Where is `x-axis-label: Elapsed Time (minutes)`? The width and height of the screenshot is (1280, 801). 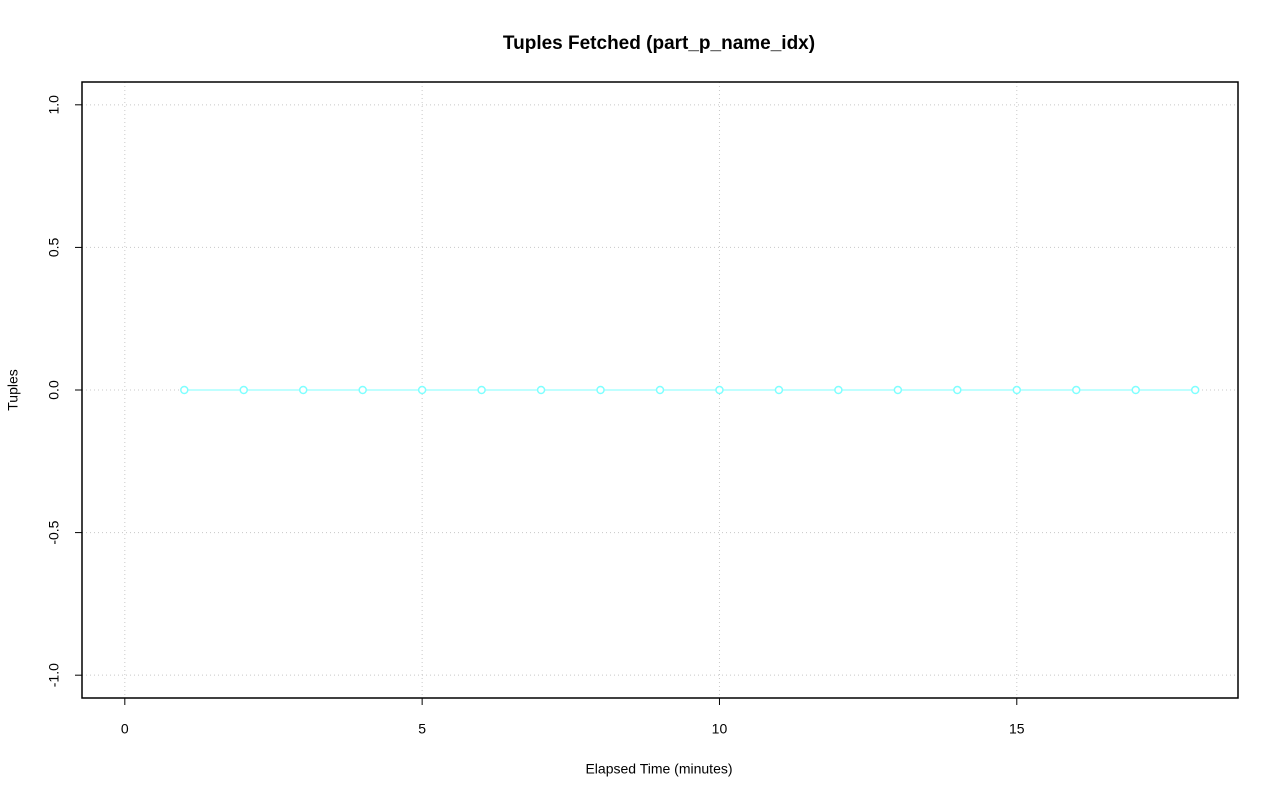 x-axis-label: Elapsed Time (minutes) is located at coordinates (658, 769).